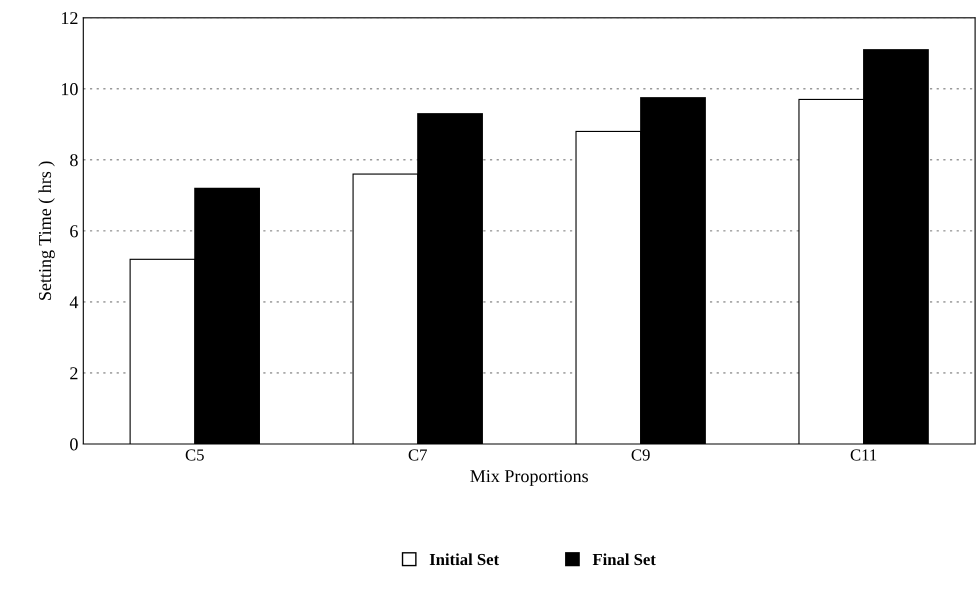  I want to click on y-tick-label: 8, so click(74, 160).